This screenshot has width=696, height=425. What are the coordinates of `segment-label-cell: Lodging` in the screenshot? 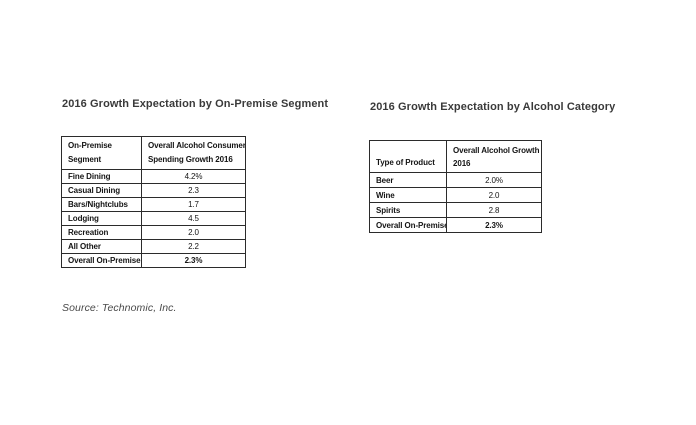 It's located at (101, 218).